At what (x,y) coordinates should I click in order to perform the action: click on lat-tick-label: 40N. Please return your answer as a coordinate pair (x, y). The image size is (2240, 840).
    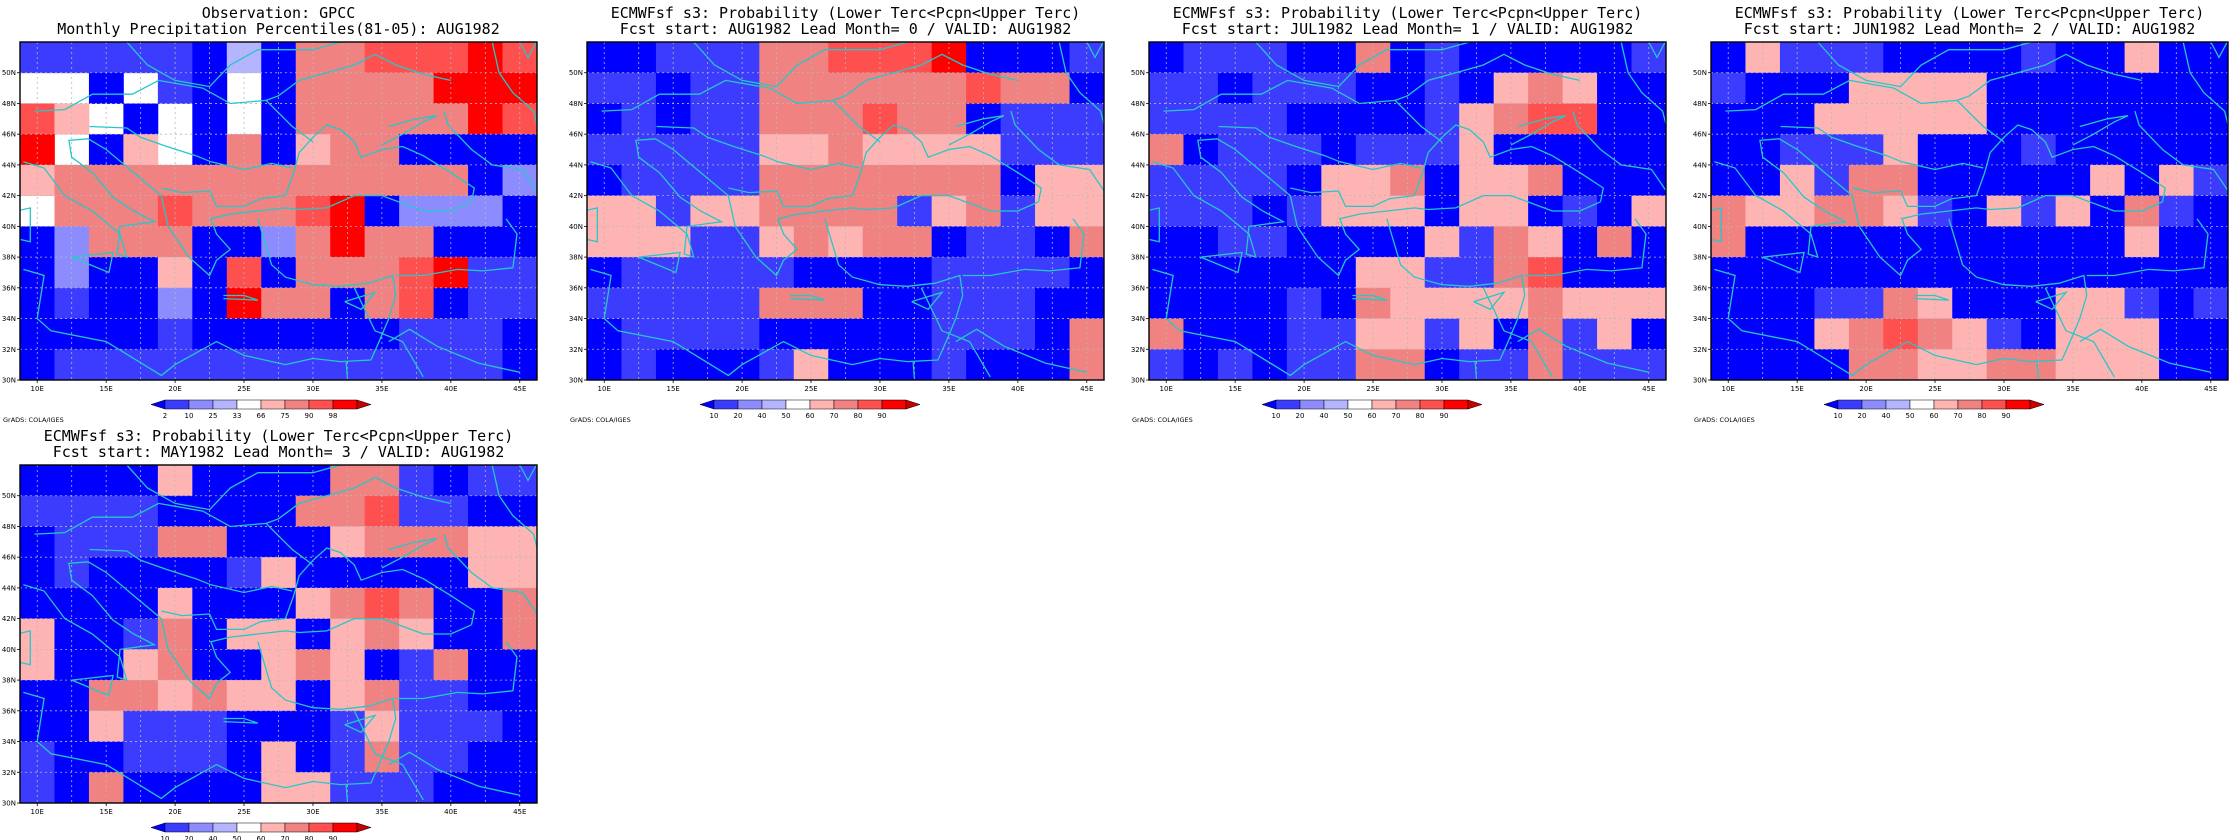
    Looking at the image, I should click on (1700, 227).